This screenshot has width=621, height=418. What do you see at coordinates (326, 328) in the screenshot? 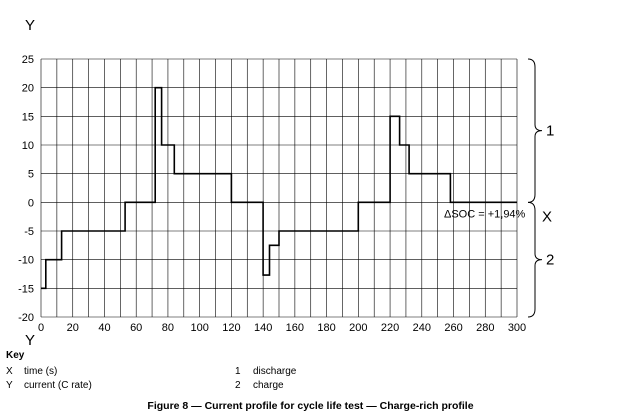
I see `x-tick-label: 180` at bounding box center [326, 328].